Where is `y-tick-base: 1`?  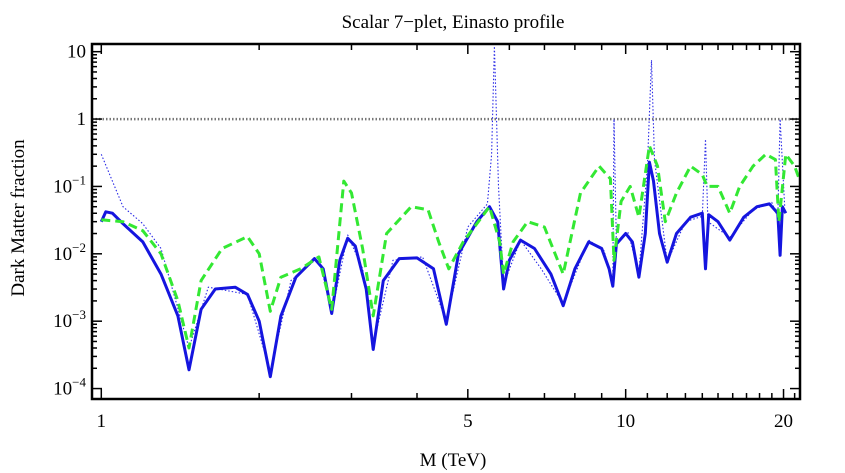 y-tick-base: 1 is located at coordinates (82, 119).